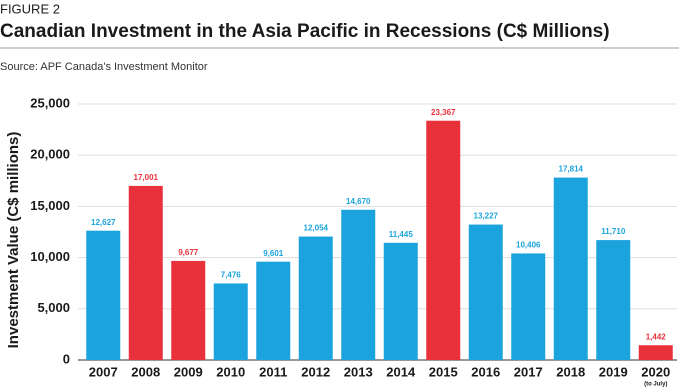 Image resolution: width=679 pixels, height=388 pixels. Describe the element at coordinates (358, 201) in the screenshot. I see `value-label: 14,670` at that location.